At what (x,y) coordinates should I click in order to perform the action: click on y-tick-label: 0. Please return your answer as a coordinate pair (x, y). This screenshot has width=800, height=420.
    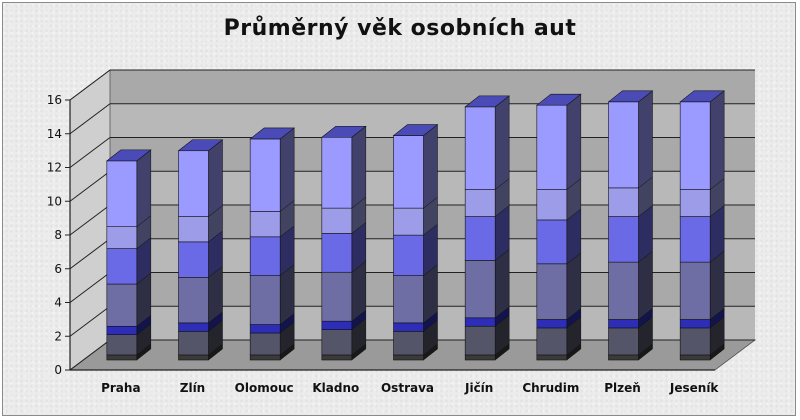
    Looking at the image, I should click on (58, 370).